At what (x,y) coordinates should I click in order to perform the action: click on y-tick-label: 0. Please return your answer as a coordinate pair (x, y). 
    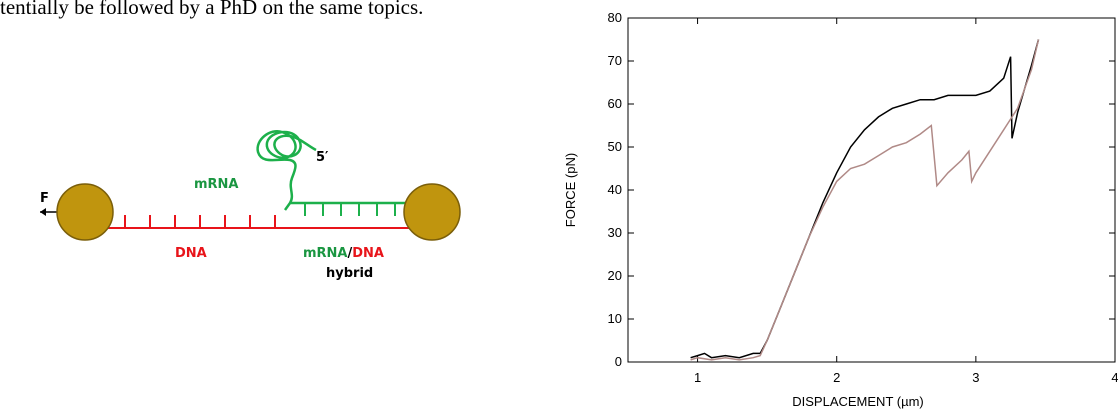
    Looking at the image, I should click on (618, 361).